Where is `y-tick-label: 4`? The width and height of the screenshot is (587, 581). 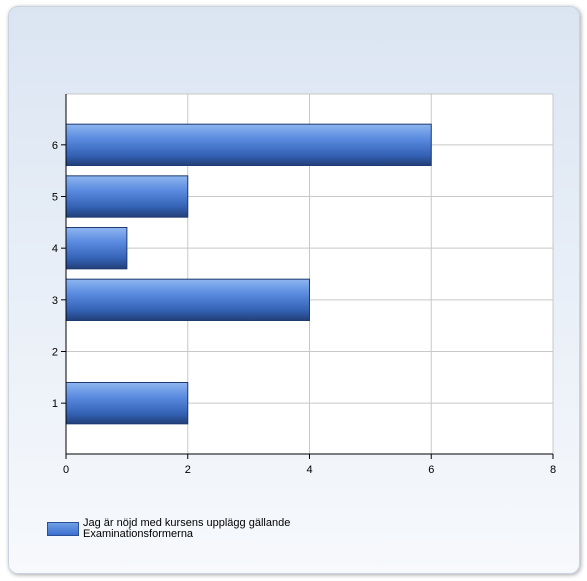
y-tick-label: 4 is located at coordinates (55, 249).